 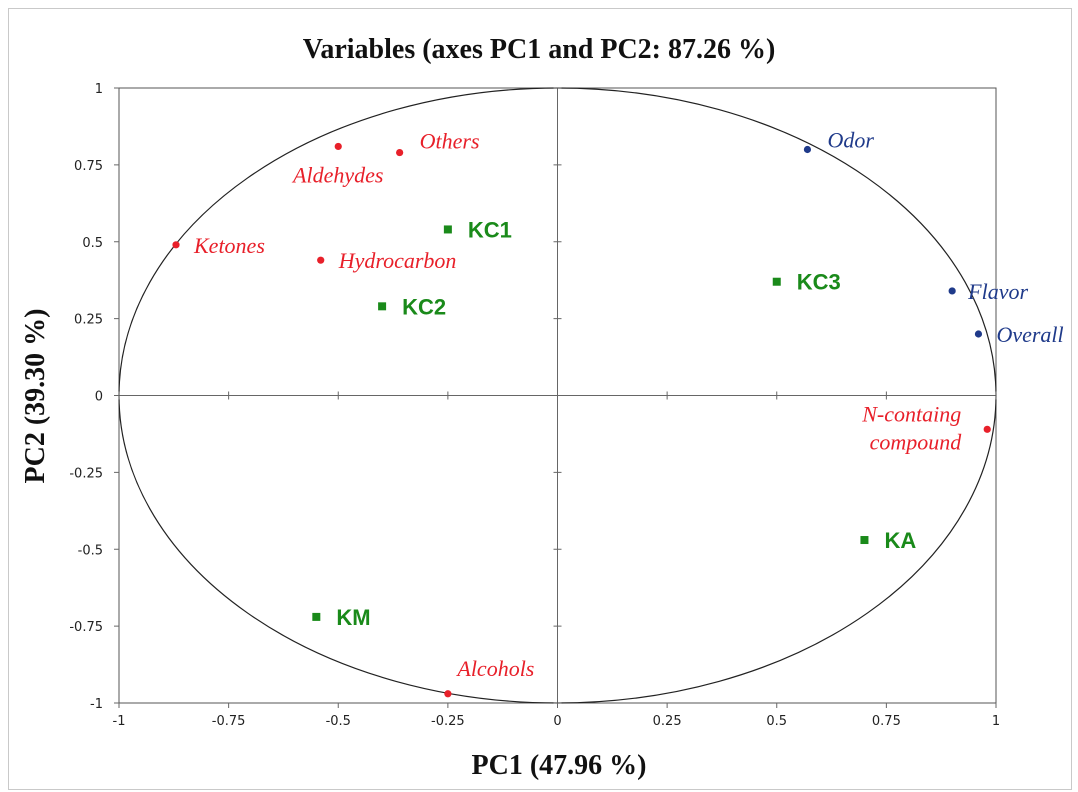 I want to click on point-hydrocarbon, so click(x=321, y=260).